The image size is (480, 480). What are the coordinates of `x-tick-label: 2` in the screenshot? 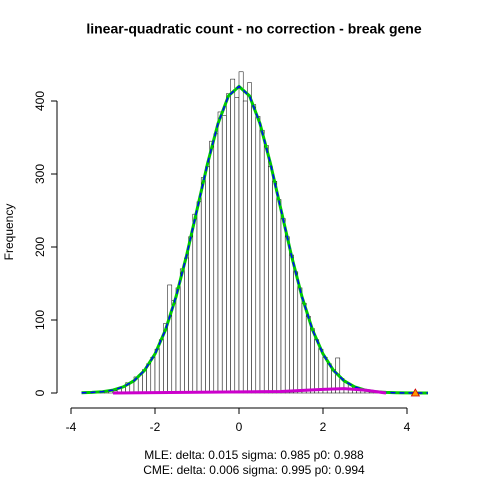 It's located at (323, 427).